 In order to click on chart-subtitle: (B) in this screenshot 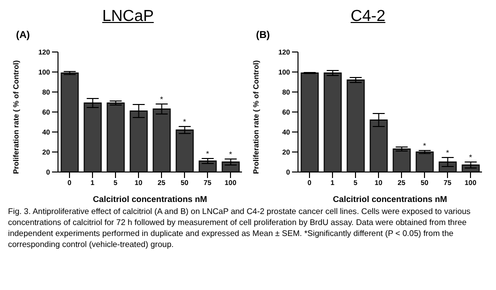, I will do `click(263, 36)`.